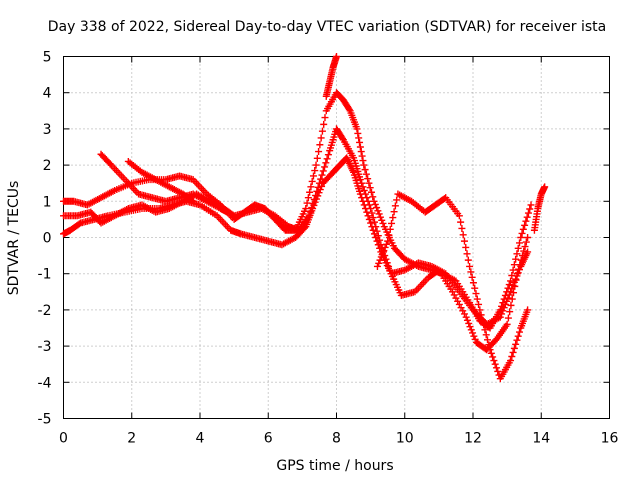  I want to click on x-tick-label: 8, so click(336, 439).